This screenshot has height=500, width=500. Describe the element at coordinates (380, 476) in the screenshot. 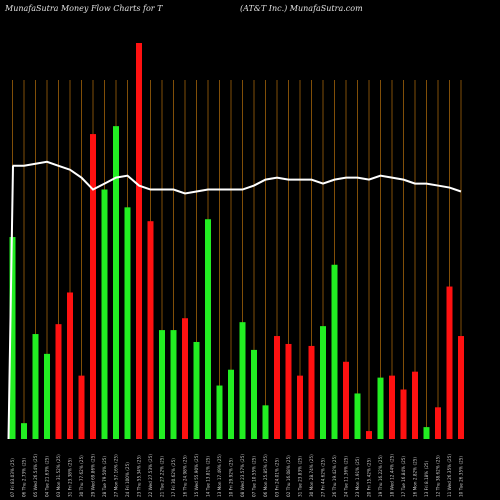

I see `x-tick-label: 19 Thu 16.22% (25)` at that location.